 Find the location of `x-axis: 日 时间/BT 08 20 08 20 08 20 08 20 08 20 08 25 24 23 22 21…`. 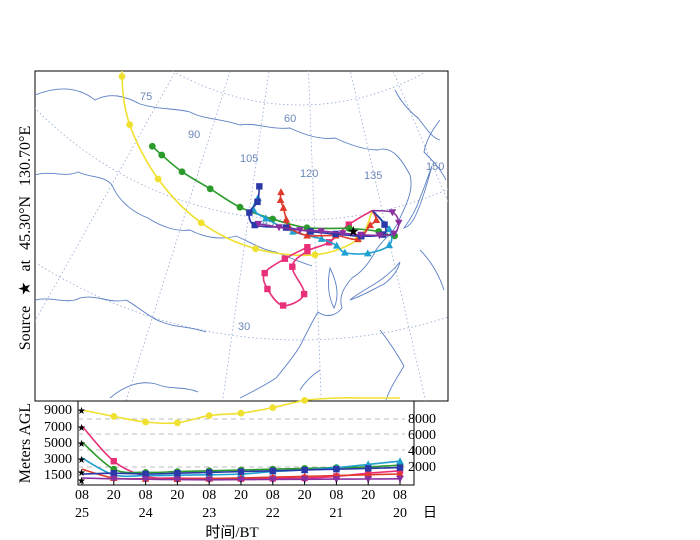

x-axis: 日 时间/BT 08 20 08 20 08 20 08 20 08 20 08 25 24 23 22 21… is located at coordinates (256, 510).